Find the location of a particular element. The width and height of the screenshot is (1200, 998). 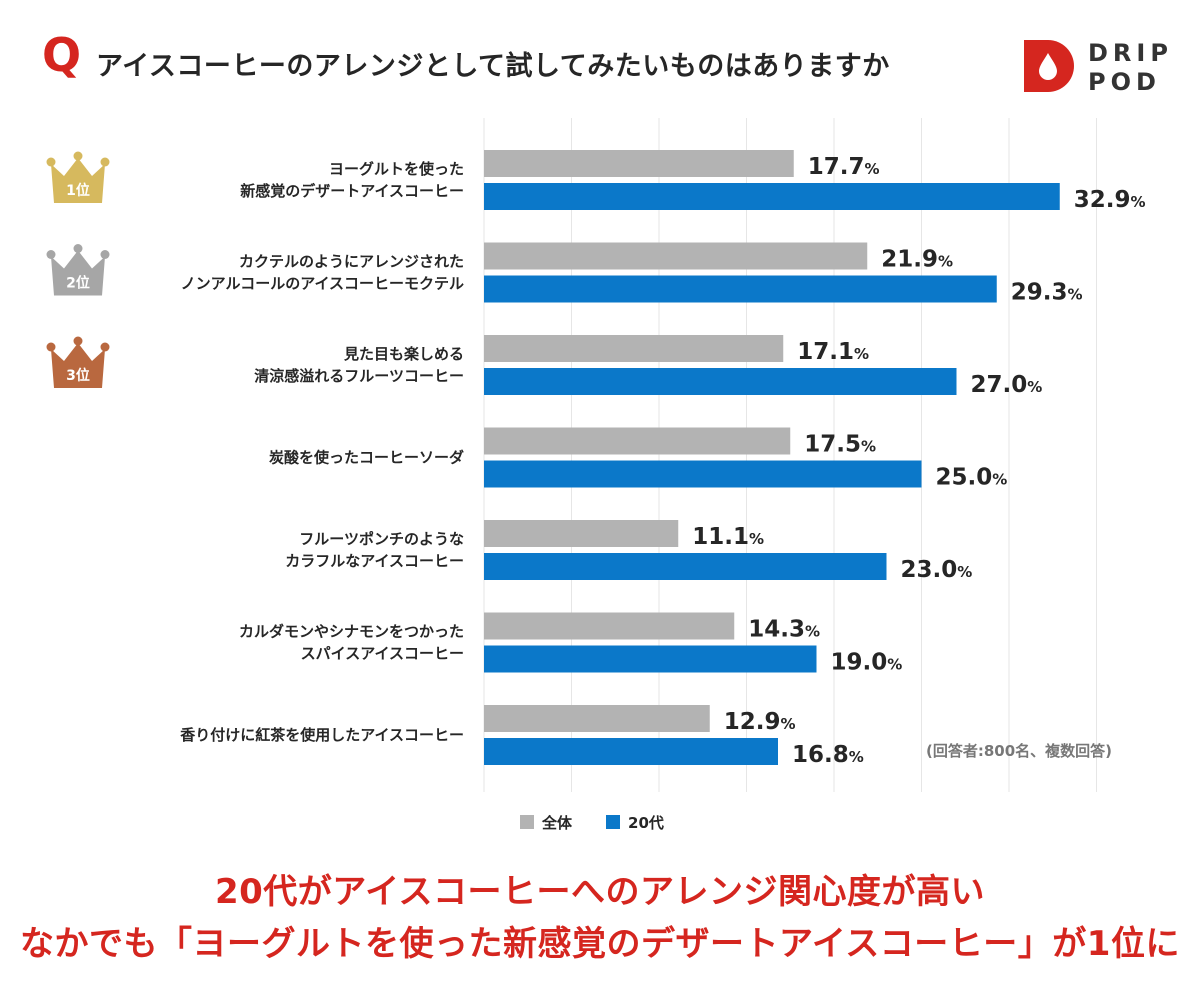

value-label: 25.0% is located at coordinates (972, 478).